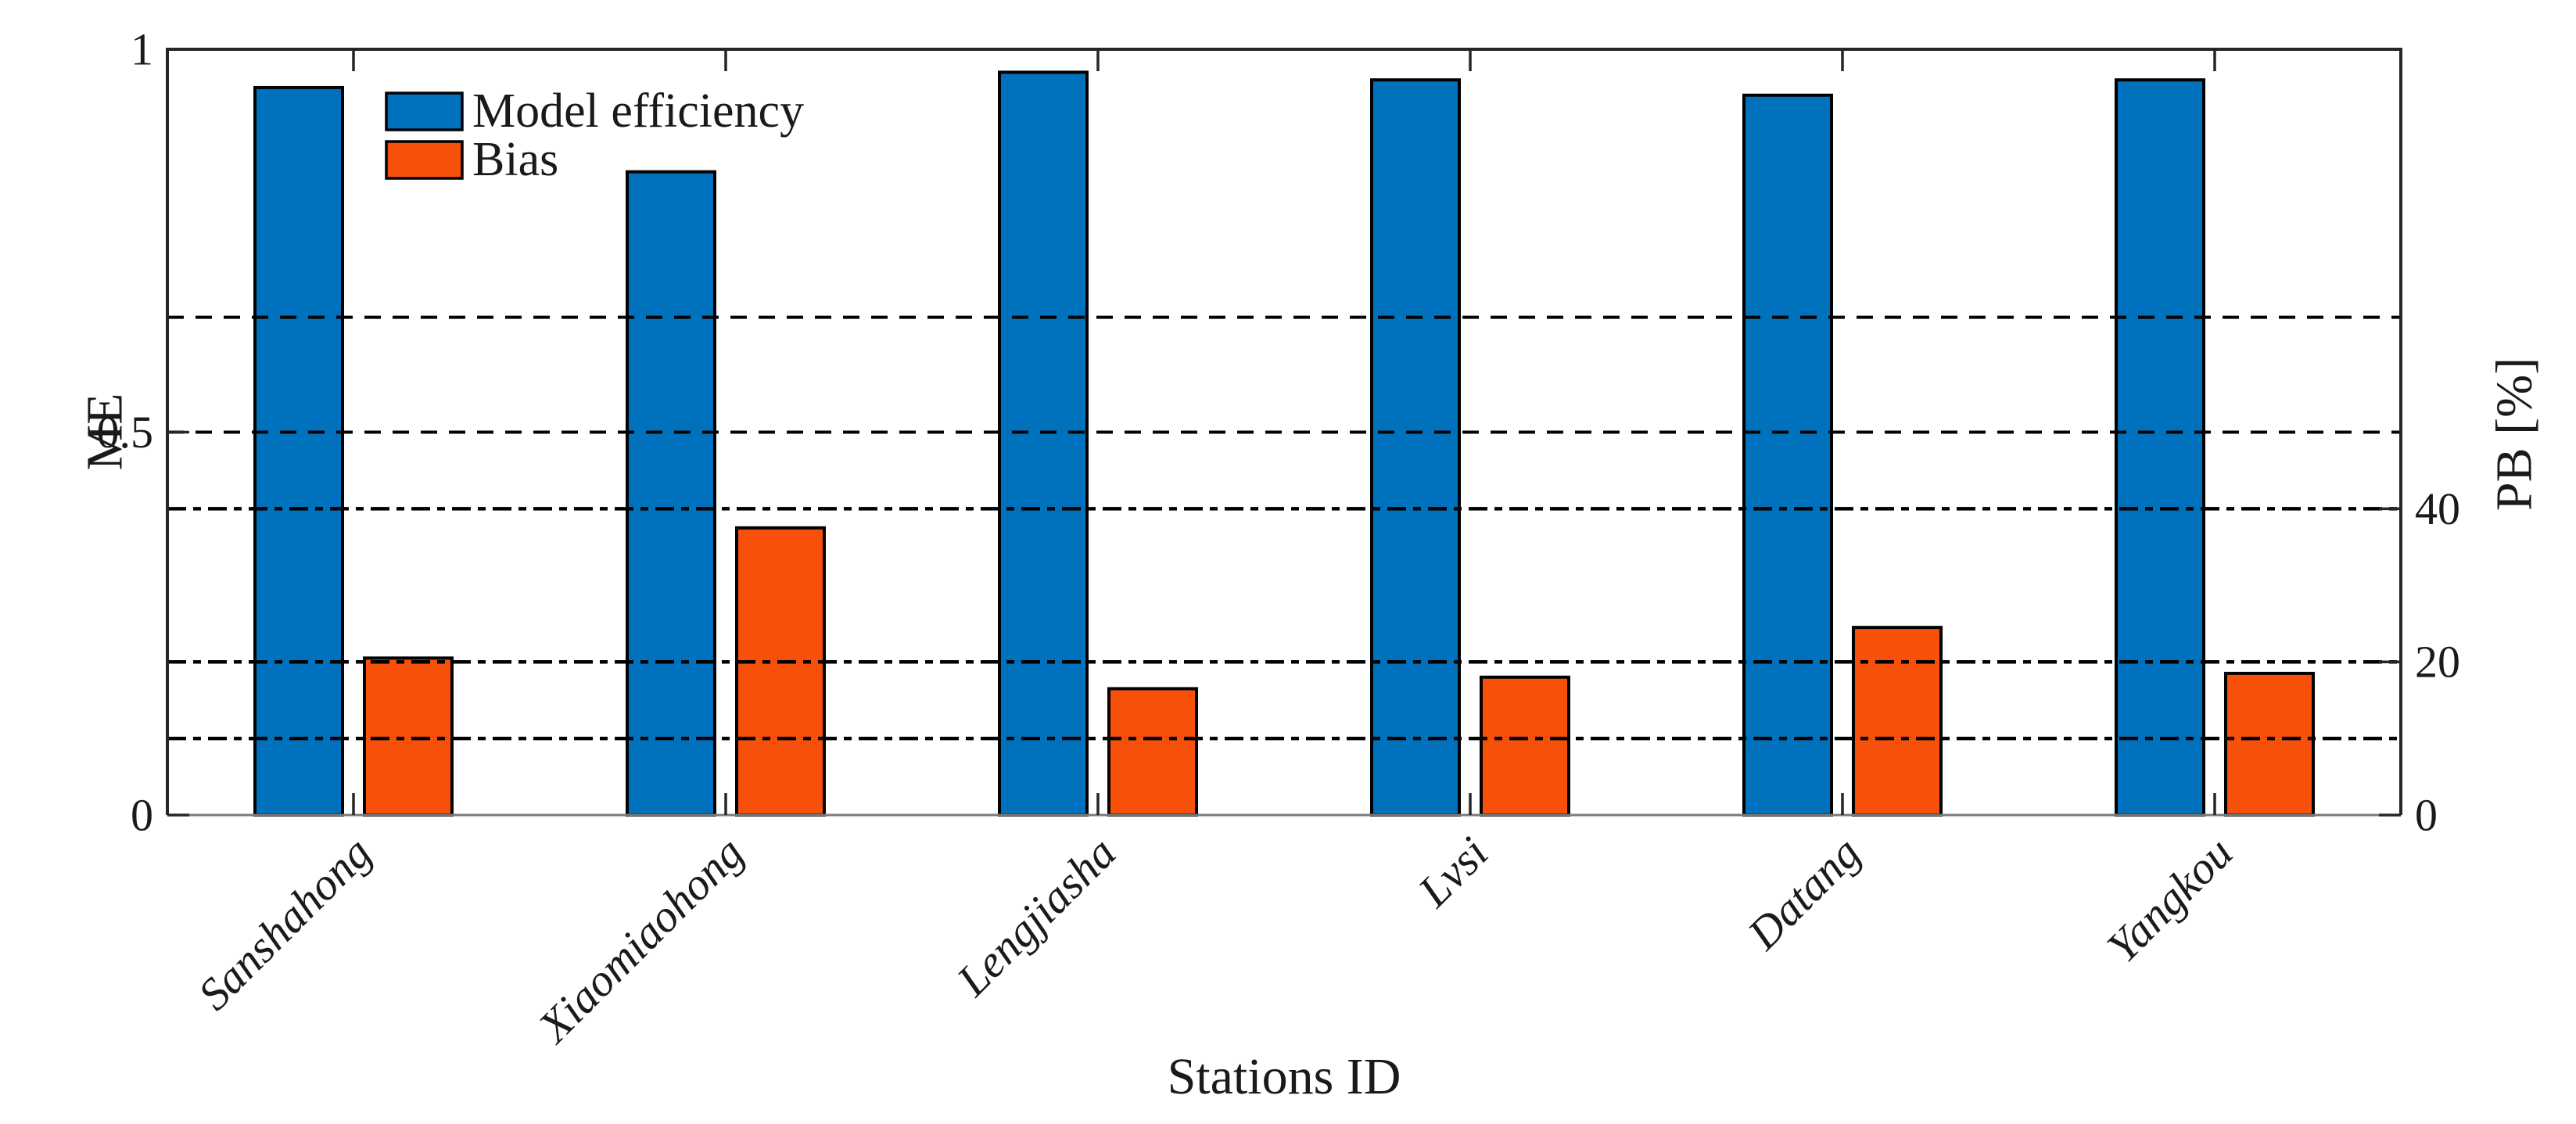 This screenshot has width=2576, height=1124. What do you see at coordinates (125, 432) in the screenshot?
I see `left-tick-label-0-5: 0.5` at bounding box center [125, 432].